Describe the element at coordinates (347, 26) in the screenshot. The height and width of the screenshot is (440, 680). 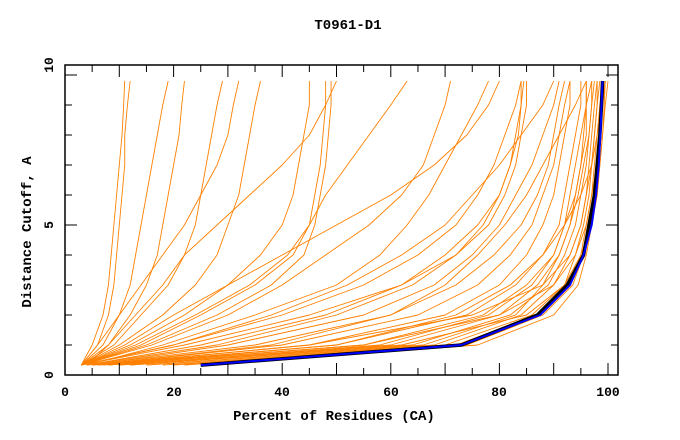
I see `chart-title: T0961-D1` at that location.